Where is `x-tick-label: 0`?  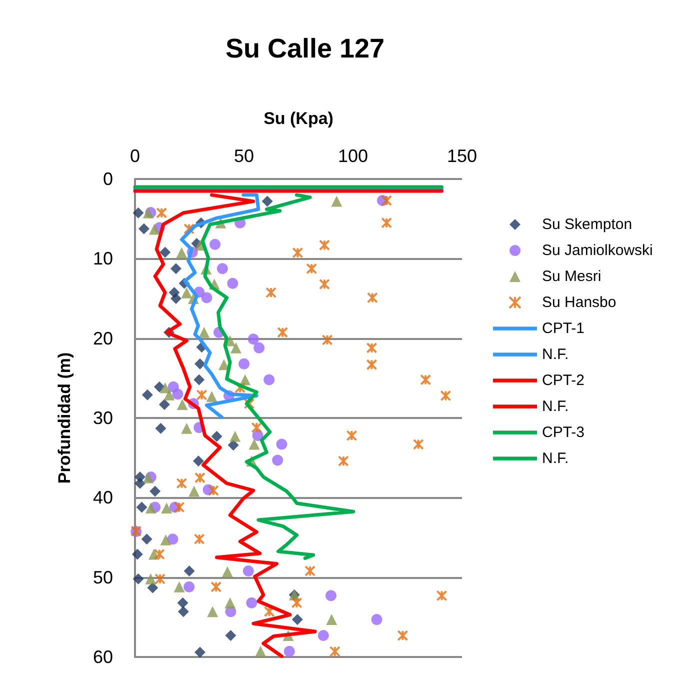 x-tick-label: 0 is located at coordinates (135, 156).